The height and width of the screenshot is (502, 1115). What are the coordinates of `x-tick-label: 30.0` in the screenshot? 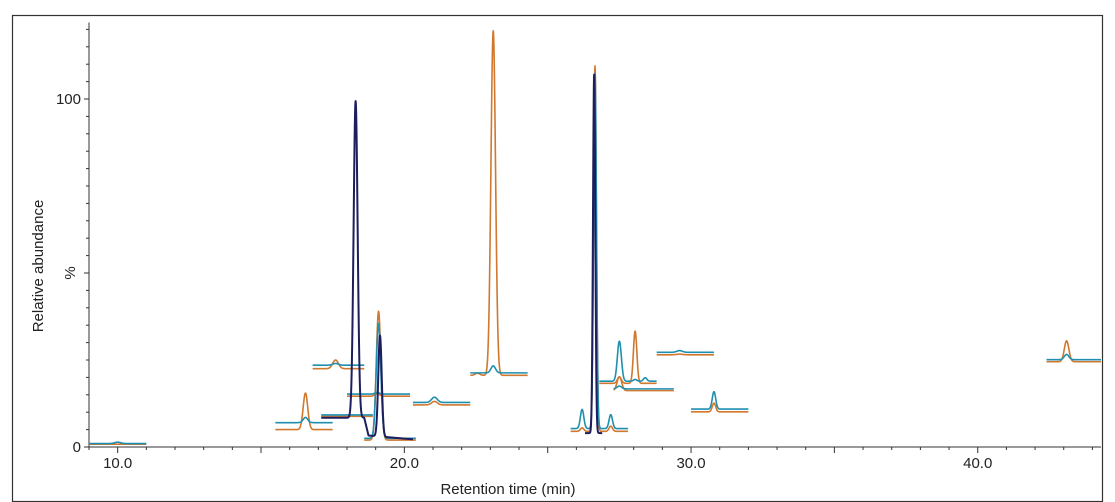 It's located at (690, 463).